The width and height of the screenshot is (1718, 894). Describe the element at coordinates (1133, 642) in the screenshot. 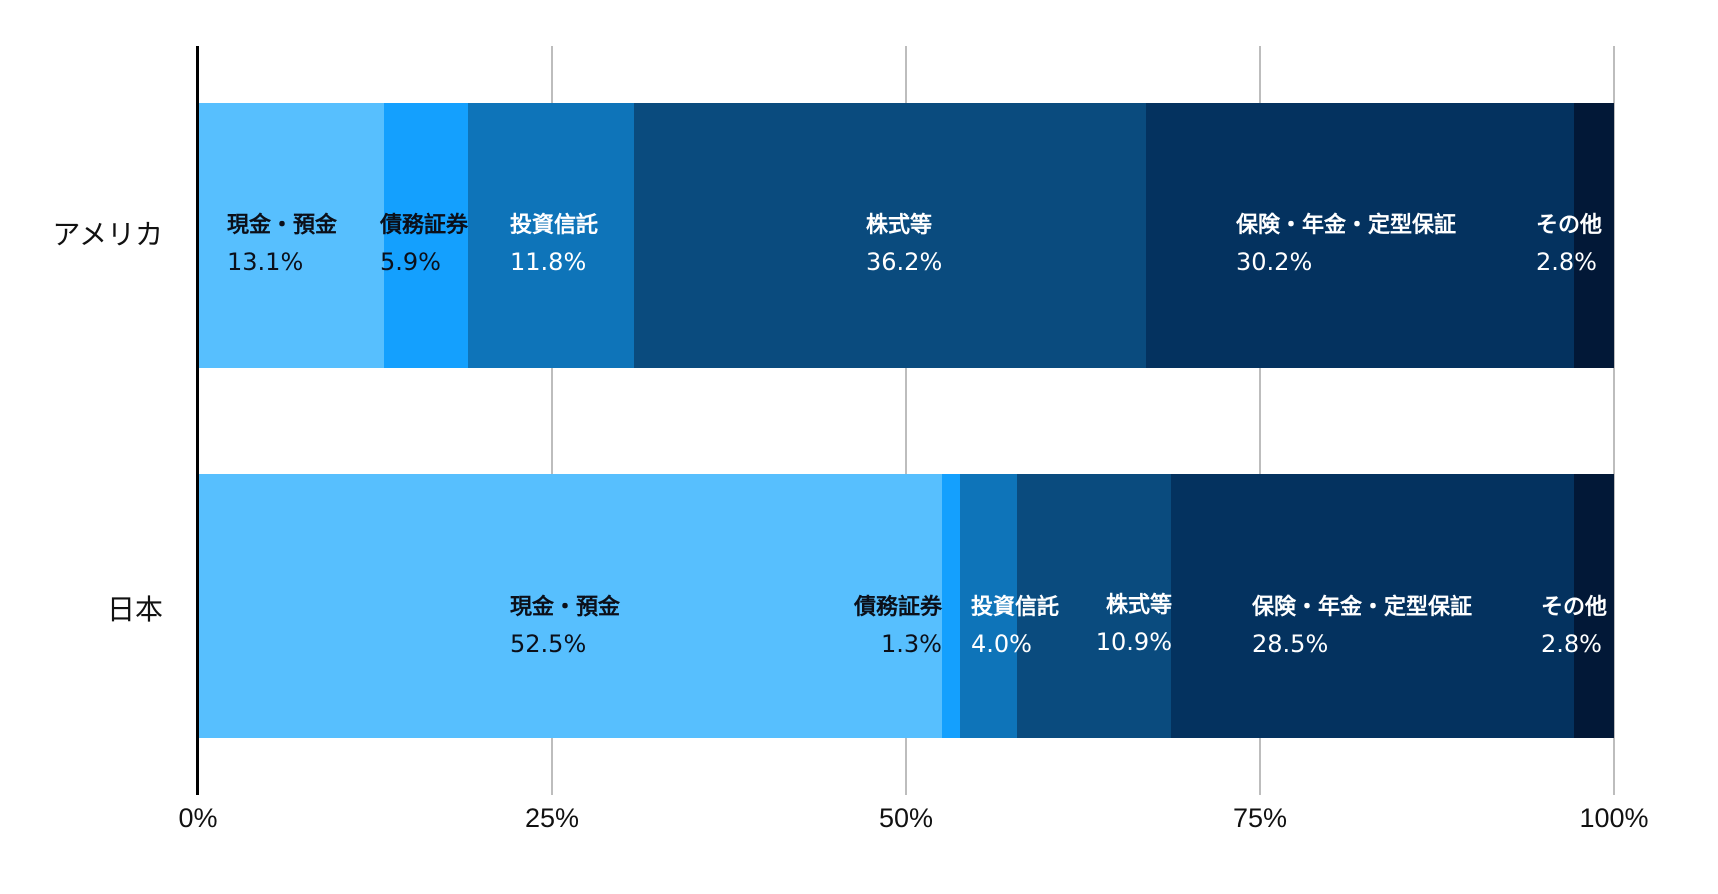

I see `segment-percent: 10.9%` at that location.